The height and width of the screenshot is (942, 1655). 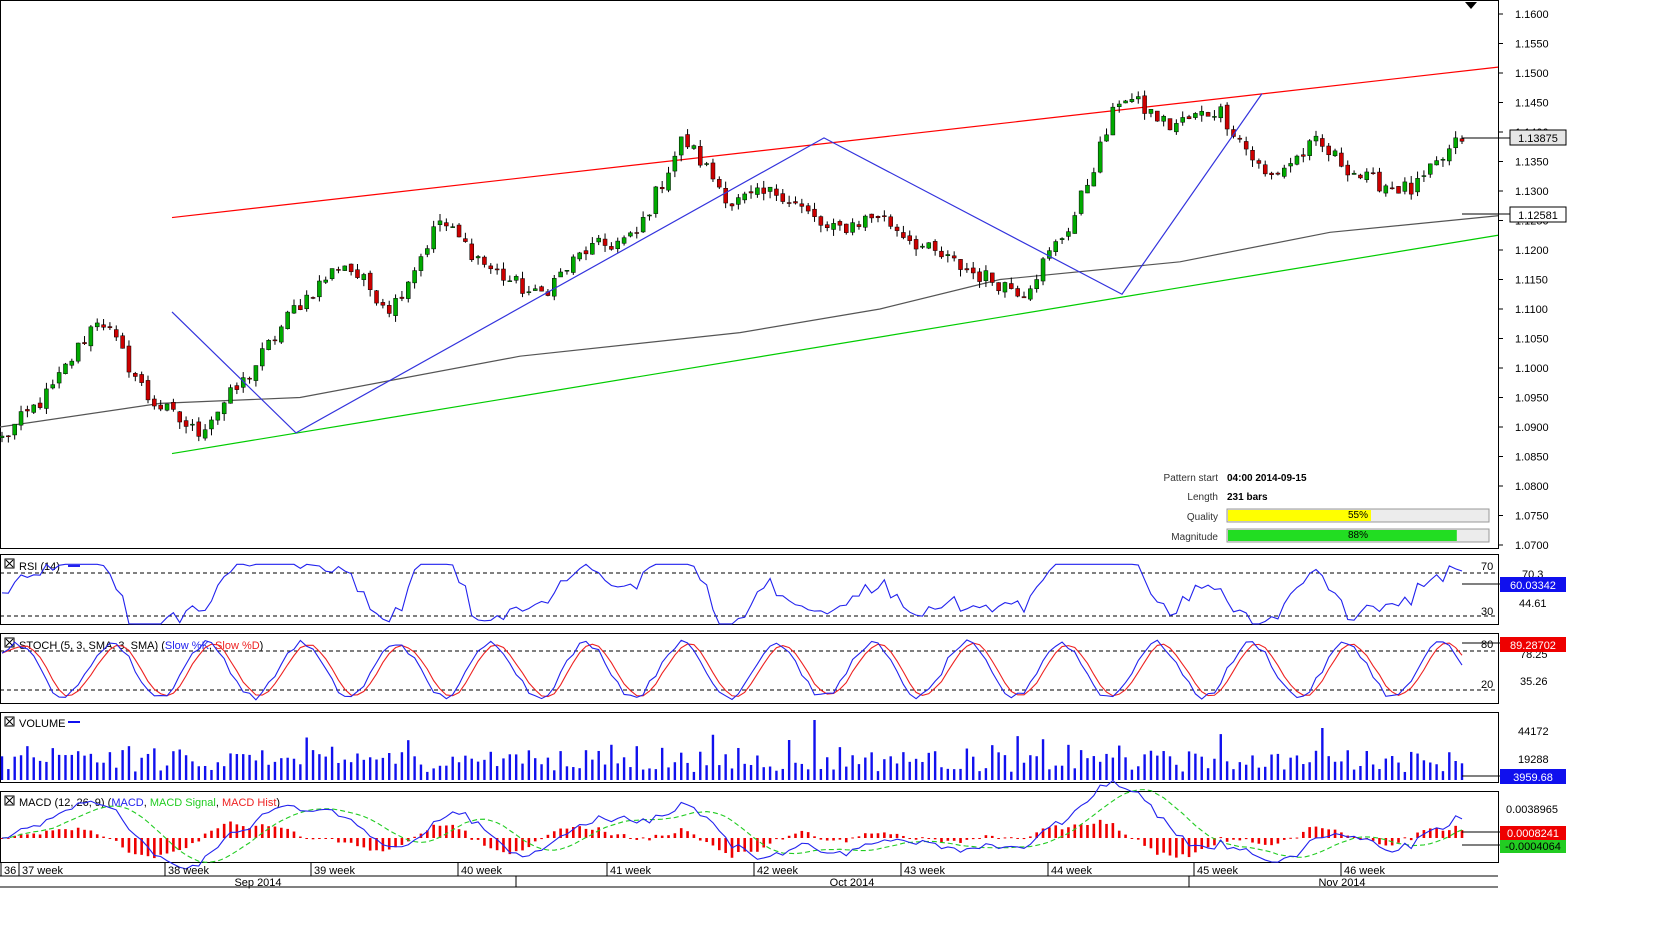 I want to click on volume-panel: VOLUME 44172 19288 3959.68, so click(x=783, y=750).